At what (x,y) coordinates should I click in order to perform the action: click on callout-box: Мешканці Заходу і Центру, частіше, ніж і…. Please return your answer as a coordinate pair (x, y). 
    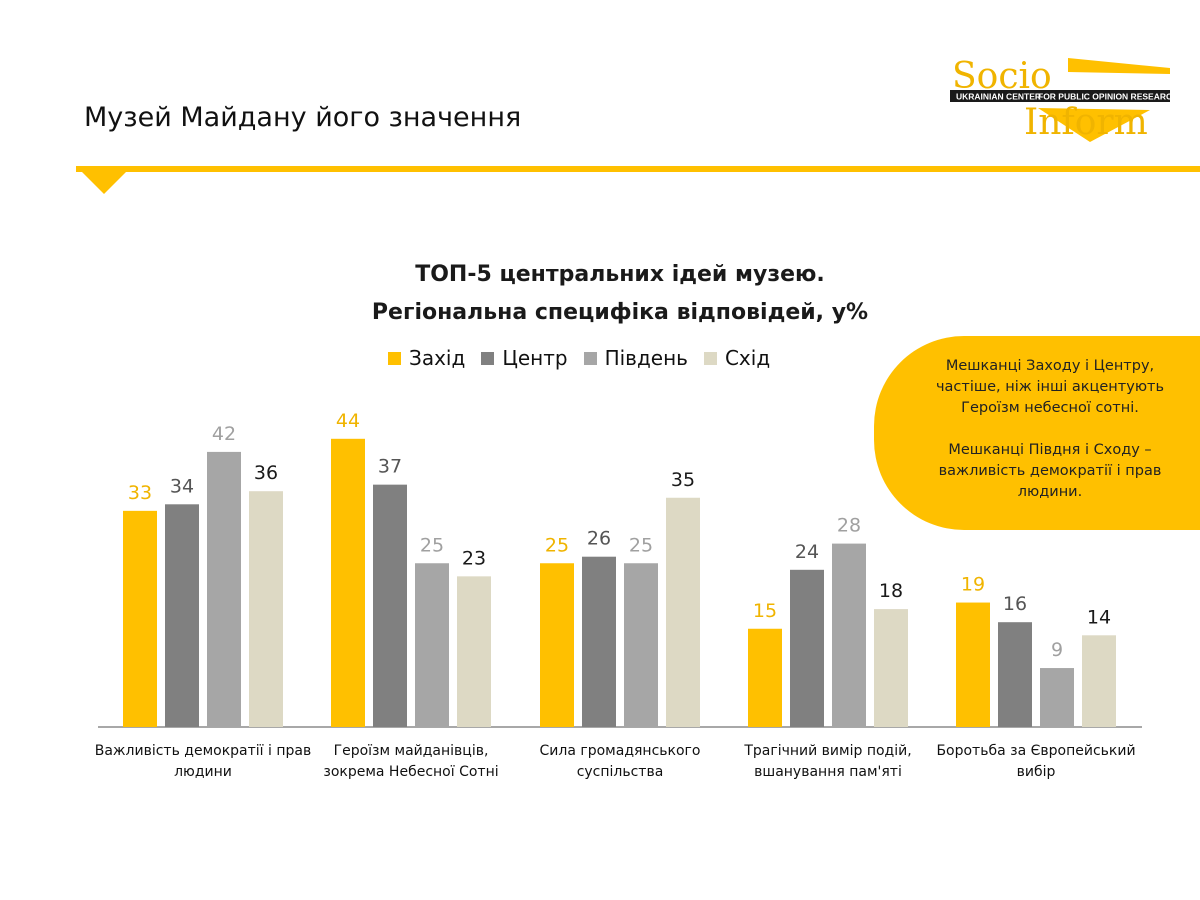
    Looking at the image, I should click on (1037, 433).